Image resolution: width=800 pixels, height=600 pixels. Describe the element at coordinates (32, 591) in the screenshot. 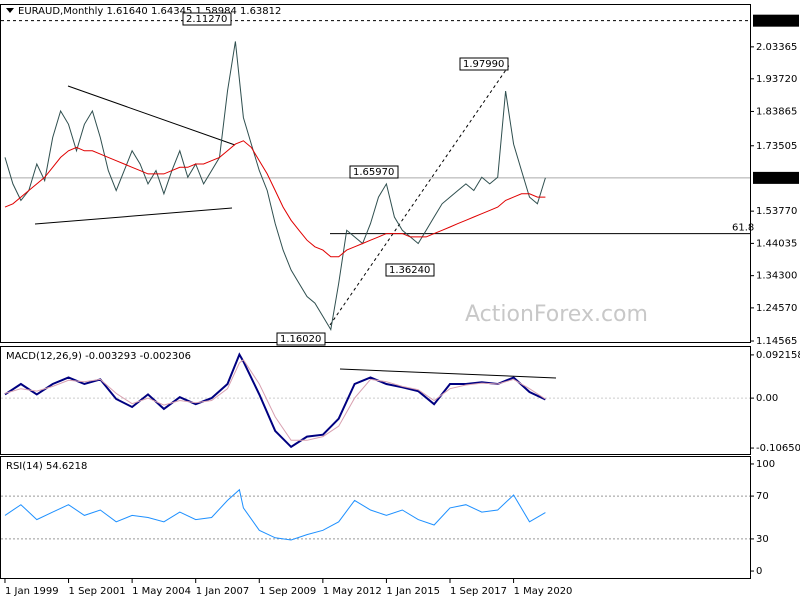

I see `x-tick-label: 1 Jan 1999` at that location.